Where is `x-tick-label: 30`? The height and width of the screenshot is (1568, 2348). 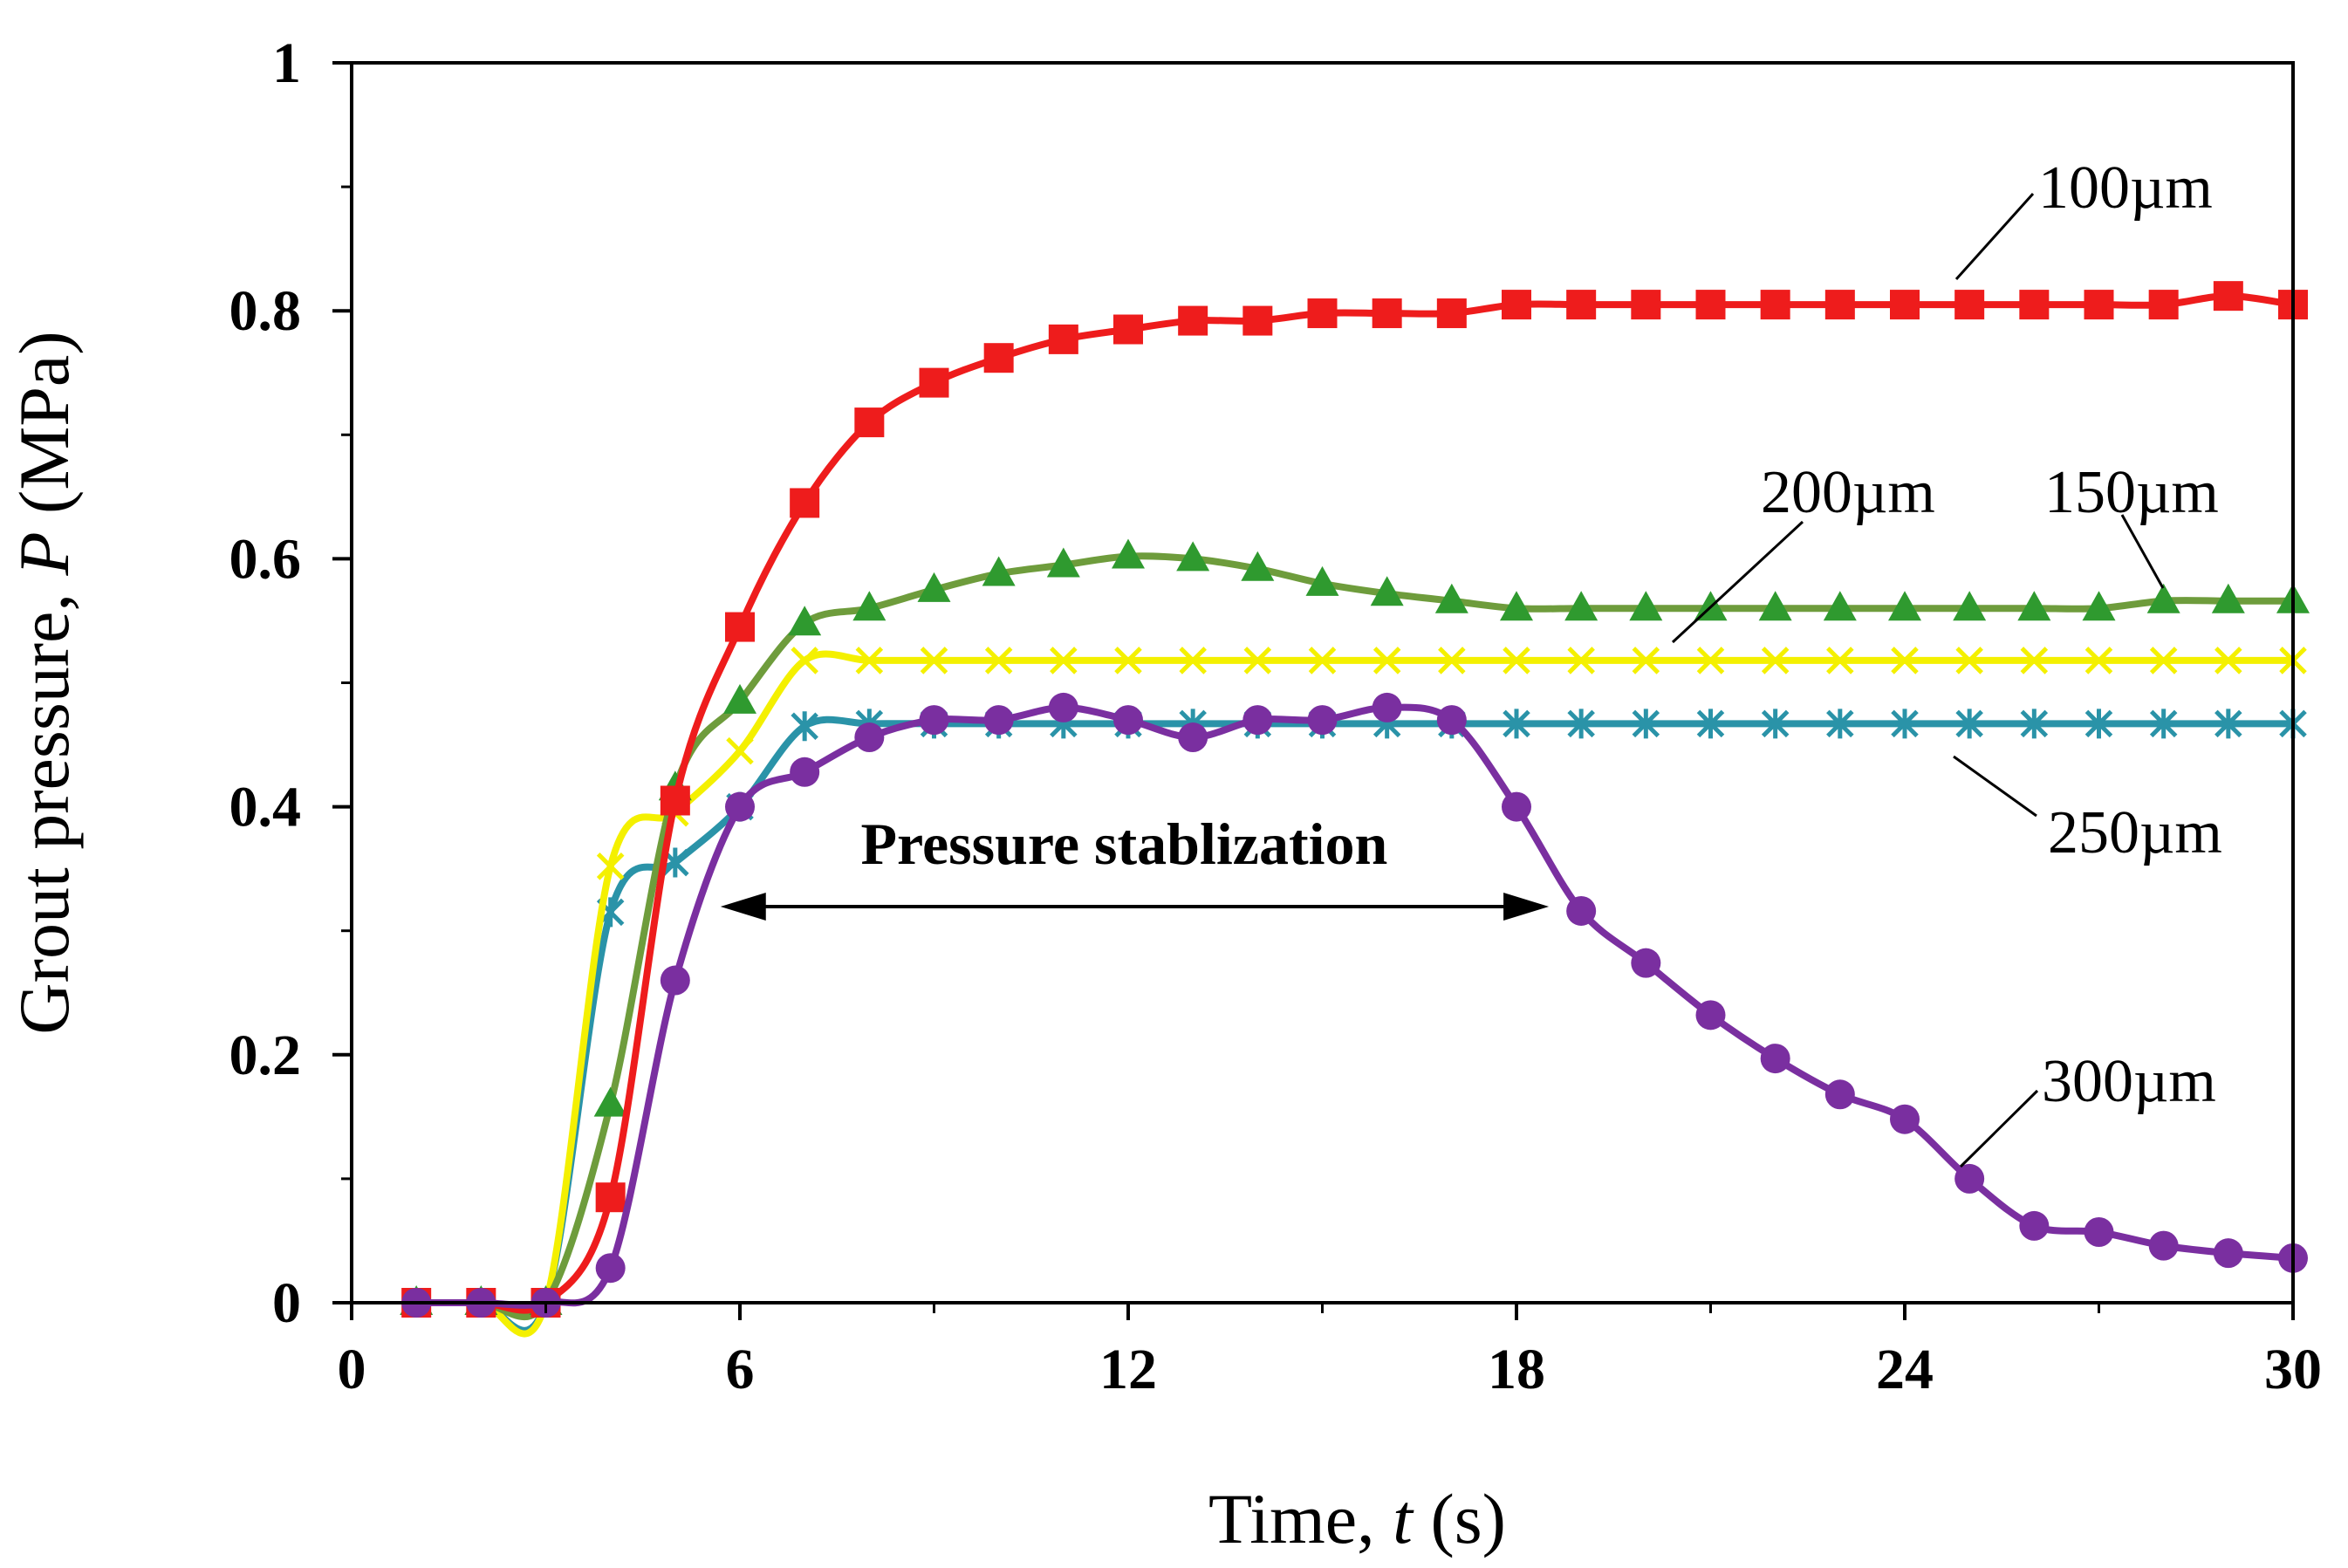 x-tick-label: 30 is located at coordinates (2293, 1369).